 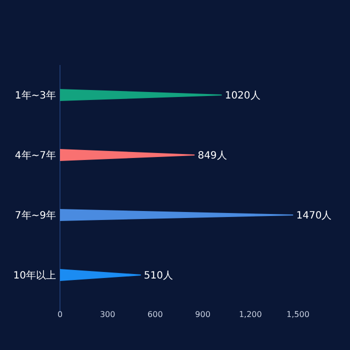 I want to click on data-label: 849人, so click(x=212, y=156).